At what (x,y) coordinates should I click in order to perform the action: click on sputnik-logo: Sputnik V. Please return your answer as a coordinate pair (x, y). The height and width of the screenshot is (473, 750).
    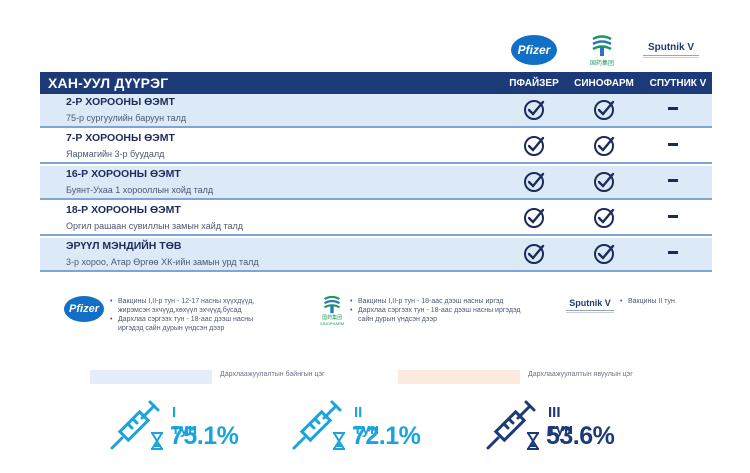
    Looking at the image, I should click on (671, 50).